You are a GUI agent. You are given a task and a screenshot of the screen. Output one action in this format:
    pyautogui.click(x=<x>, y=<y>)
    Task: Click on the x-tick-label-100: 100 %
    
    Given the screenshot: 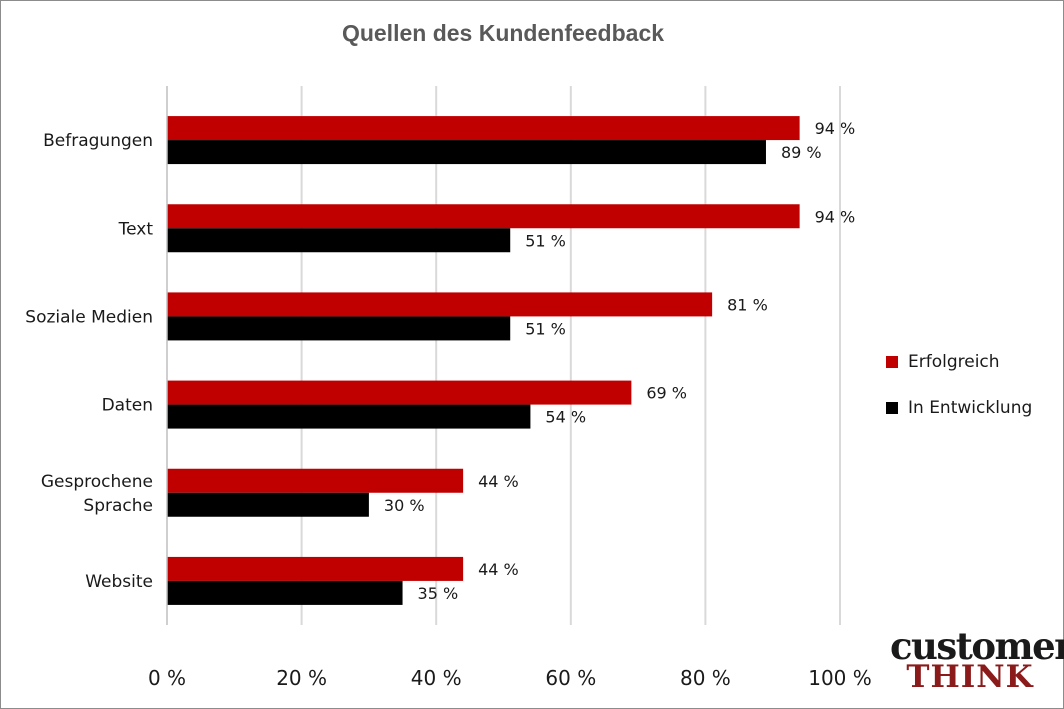 What is the action you would take?
    pyautogui.click(x=840, y=678)
    